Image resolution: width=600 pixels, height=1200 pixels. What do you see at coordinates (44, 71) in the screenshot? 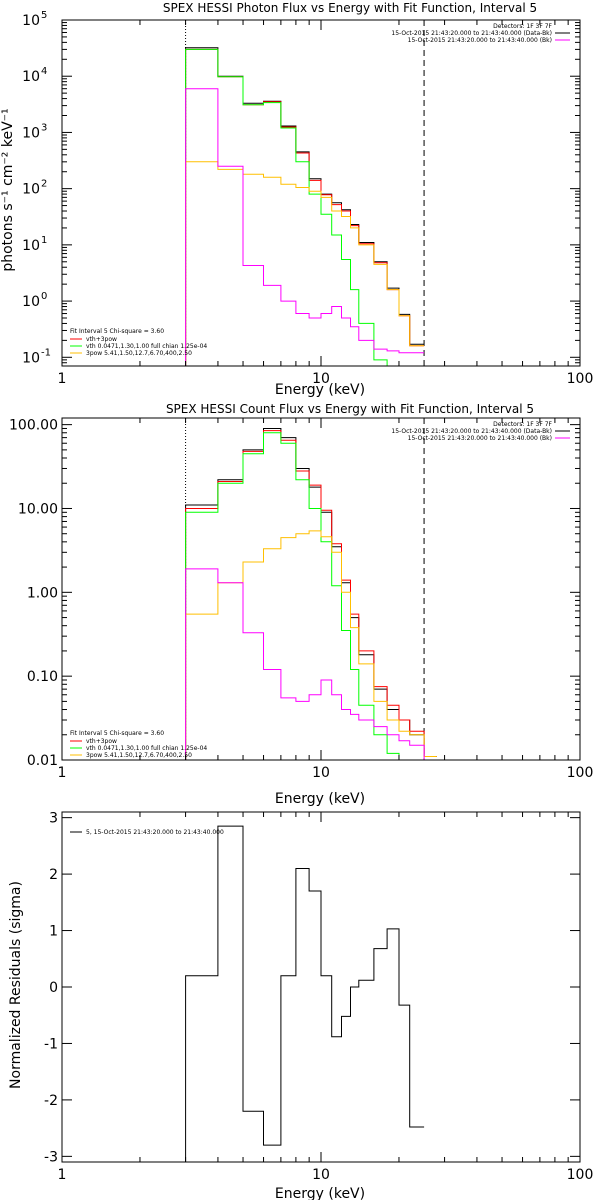
I see `y-tick-exponent: 4` at bounding box center [44, 71].